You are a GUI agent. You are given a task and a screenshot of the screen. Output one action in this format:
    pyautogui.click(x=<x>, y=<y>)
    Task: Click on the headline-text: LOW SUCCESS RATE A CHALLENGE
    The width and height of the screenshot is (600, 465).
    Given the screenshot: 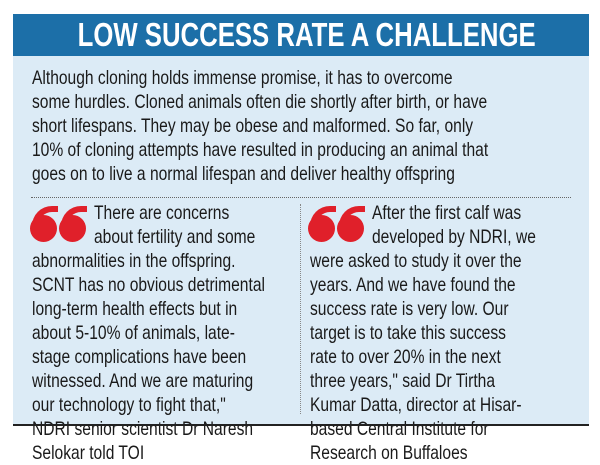 What is the action you would take?
    pyautogui.click(x=306, y=34)
    